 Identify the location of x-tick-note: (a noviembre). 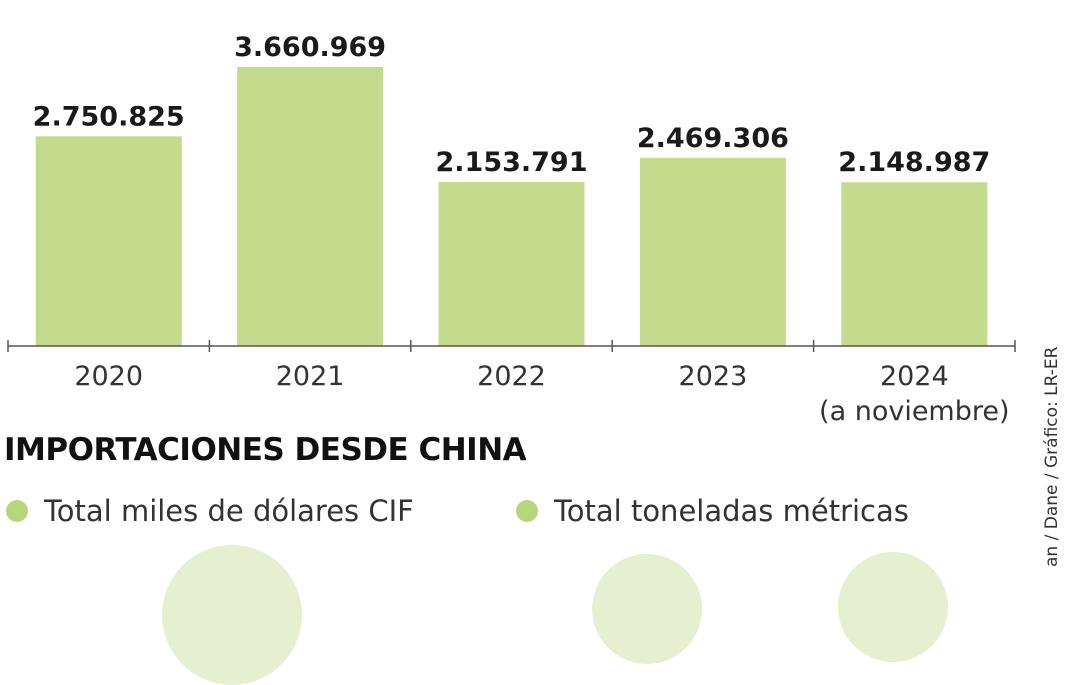
(914, 411).